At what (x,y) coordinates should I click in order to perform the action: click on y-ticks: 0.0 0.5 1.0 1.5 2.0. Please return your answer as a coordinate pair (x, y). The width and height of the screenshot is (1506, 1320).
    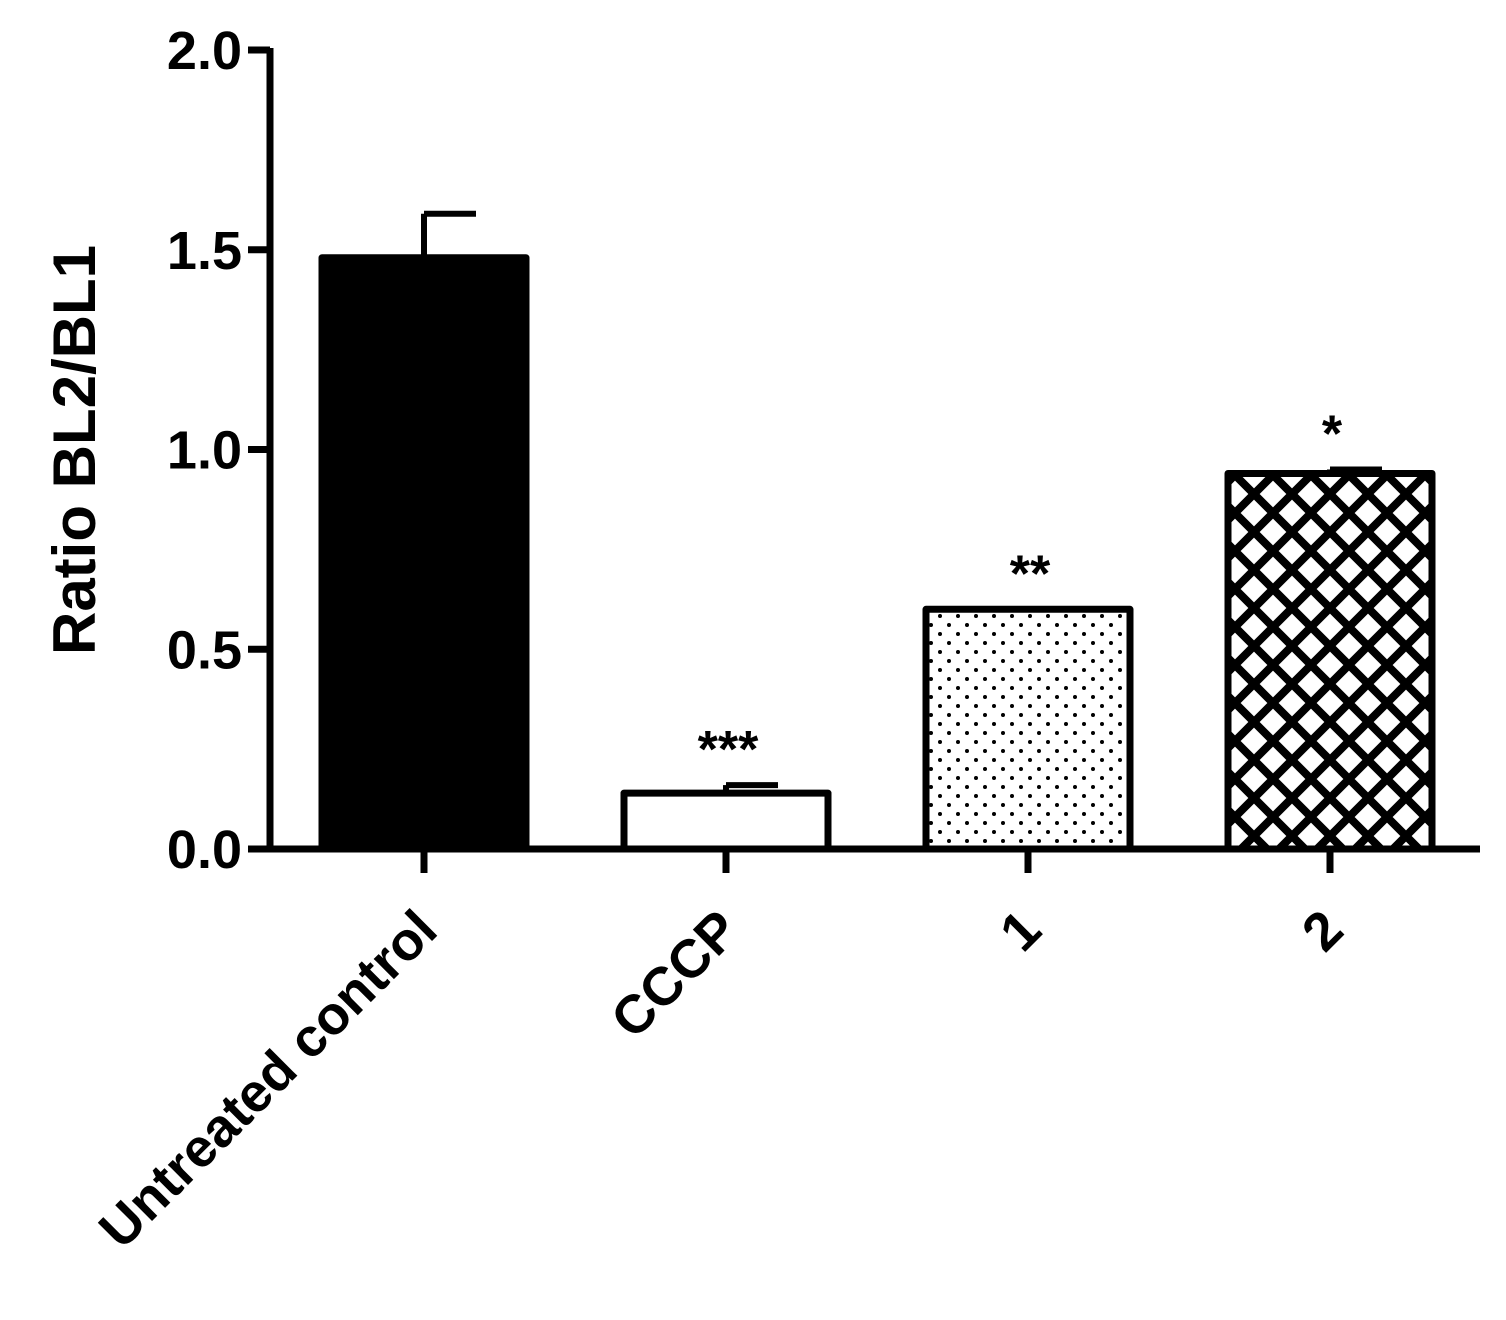
    Looking at the image, I should click on (218, 450).